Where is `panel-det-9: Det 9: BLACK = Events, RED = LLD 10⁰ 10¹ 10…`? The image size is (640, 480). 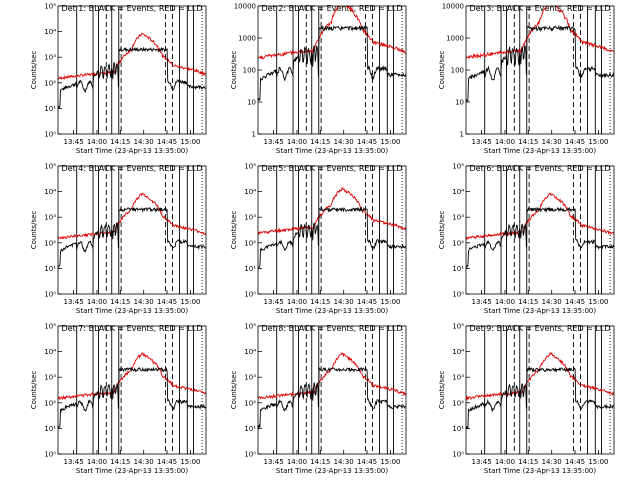 panel-det-9: Det 9: BLACK = Events, RED = LLD 10⁰ 10¹ 10… is located at coordinates (526, 399).